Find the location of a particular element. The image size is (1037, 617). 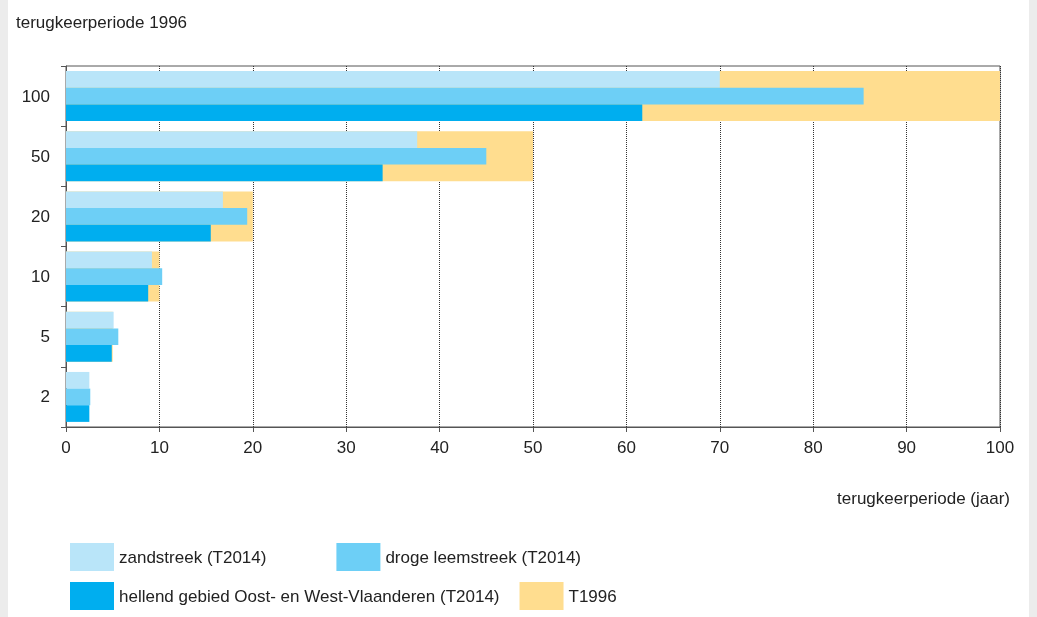

x-tick-label: 50 is located at coordinates (533, 447).